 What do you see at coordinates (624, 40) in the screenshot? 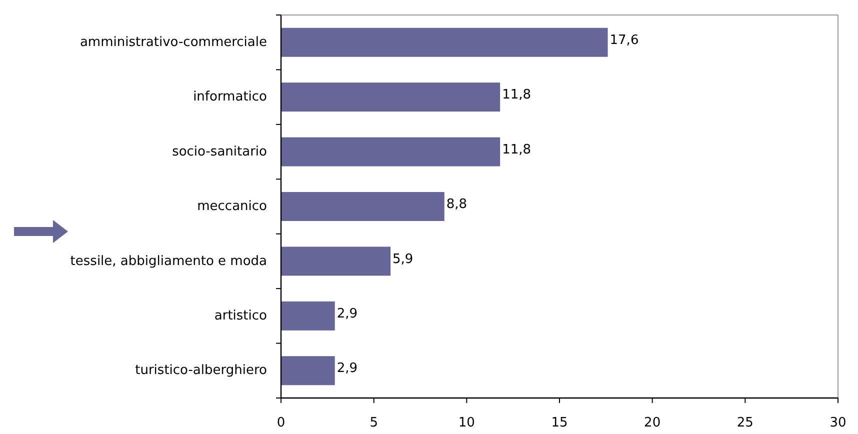
I see `data-label: 17,6` at bounding box center [624, 40].